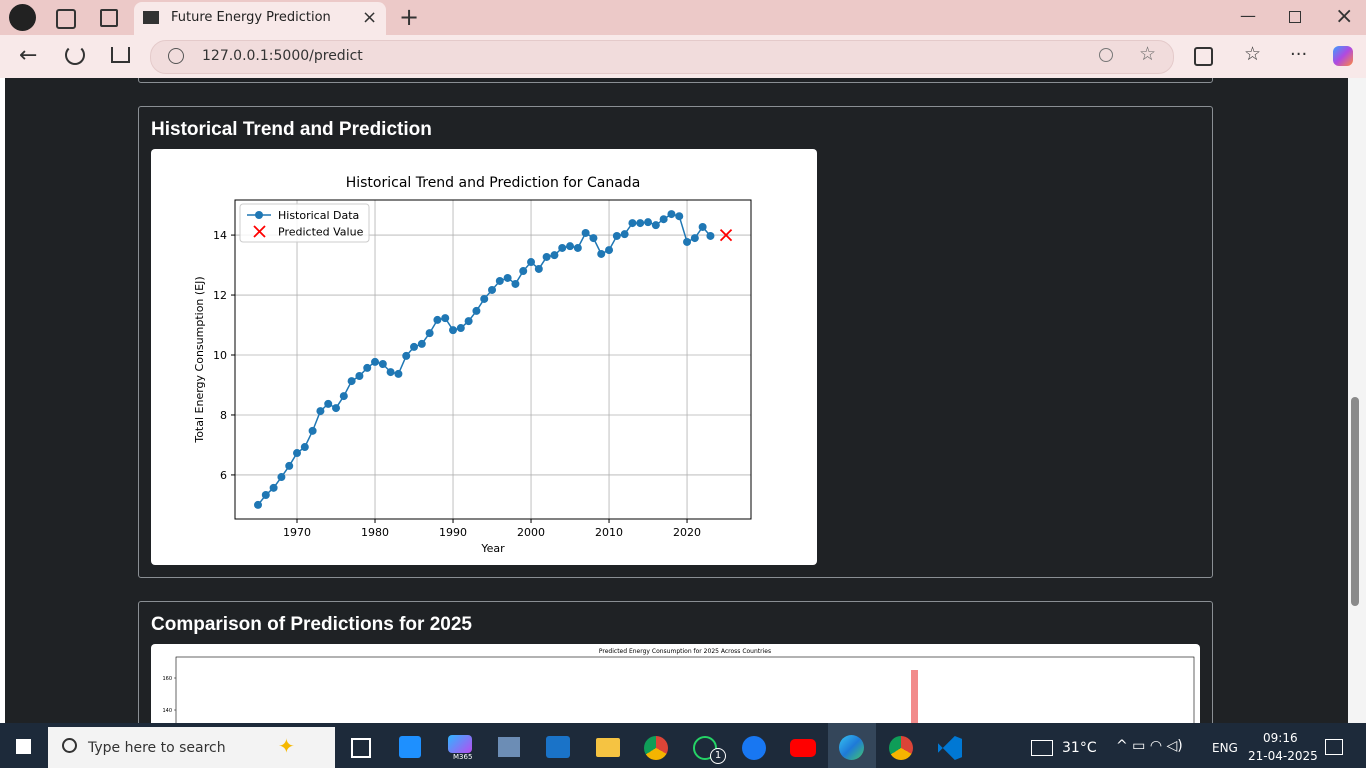 The image size is (1366, 768). Describe the element at coordinates (754, 748) in the screenshot. I see `facebook-icon` at that location.